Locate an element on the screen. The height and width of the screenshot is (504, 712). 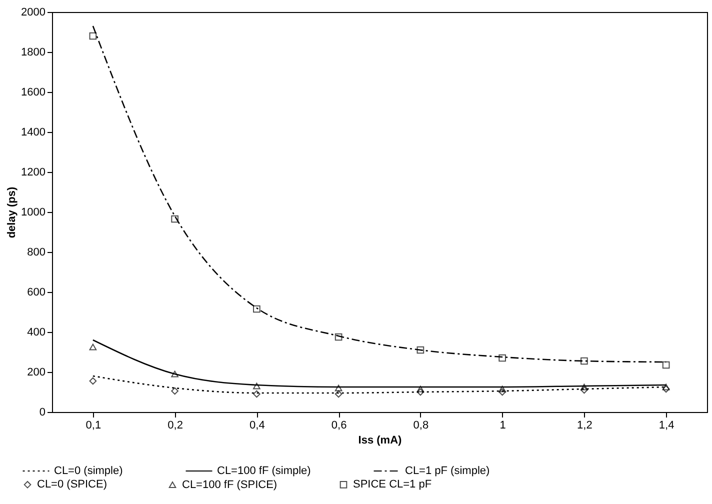
x-tick-label: 0,6 is located at coordinates (339, 426).